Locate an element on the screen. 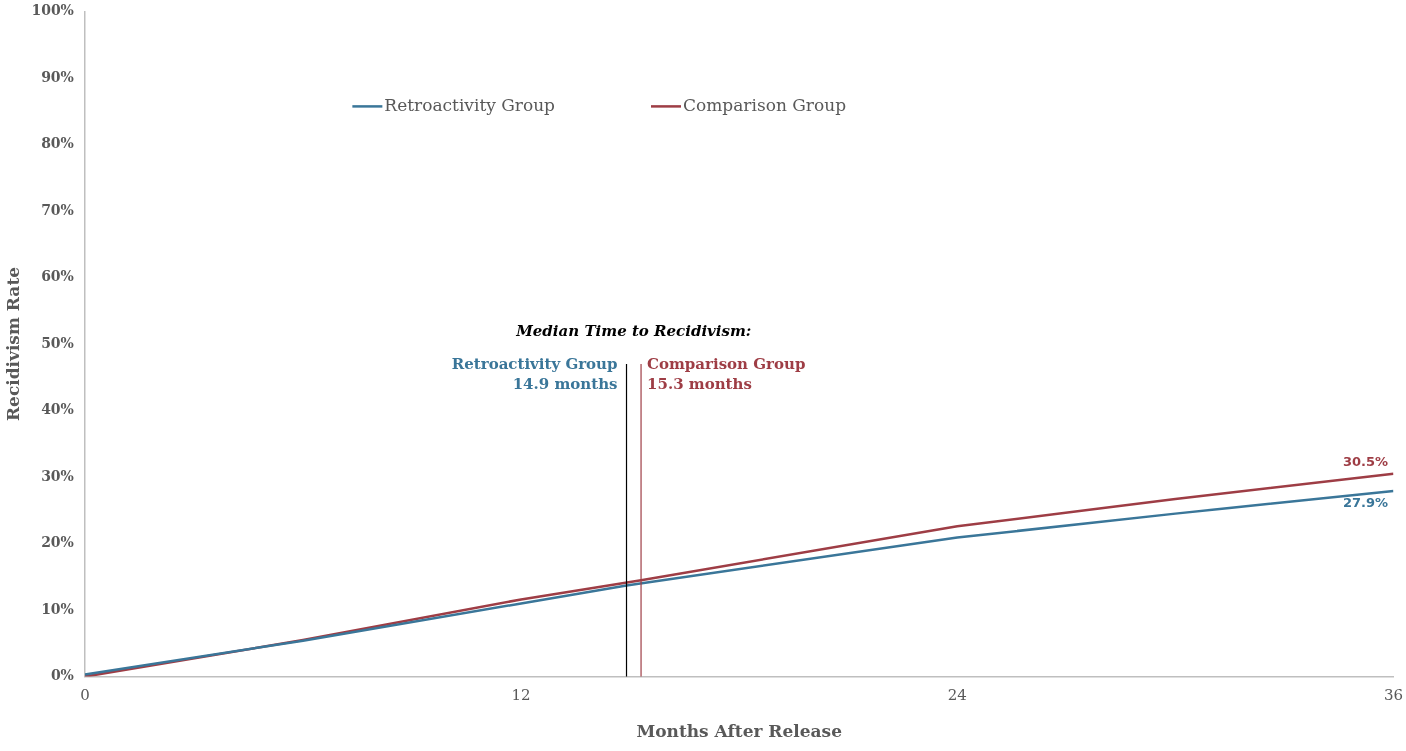 This screenshot has width=1406, height=751. x-tick-label: 0 is located at coordinates (85, 695).